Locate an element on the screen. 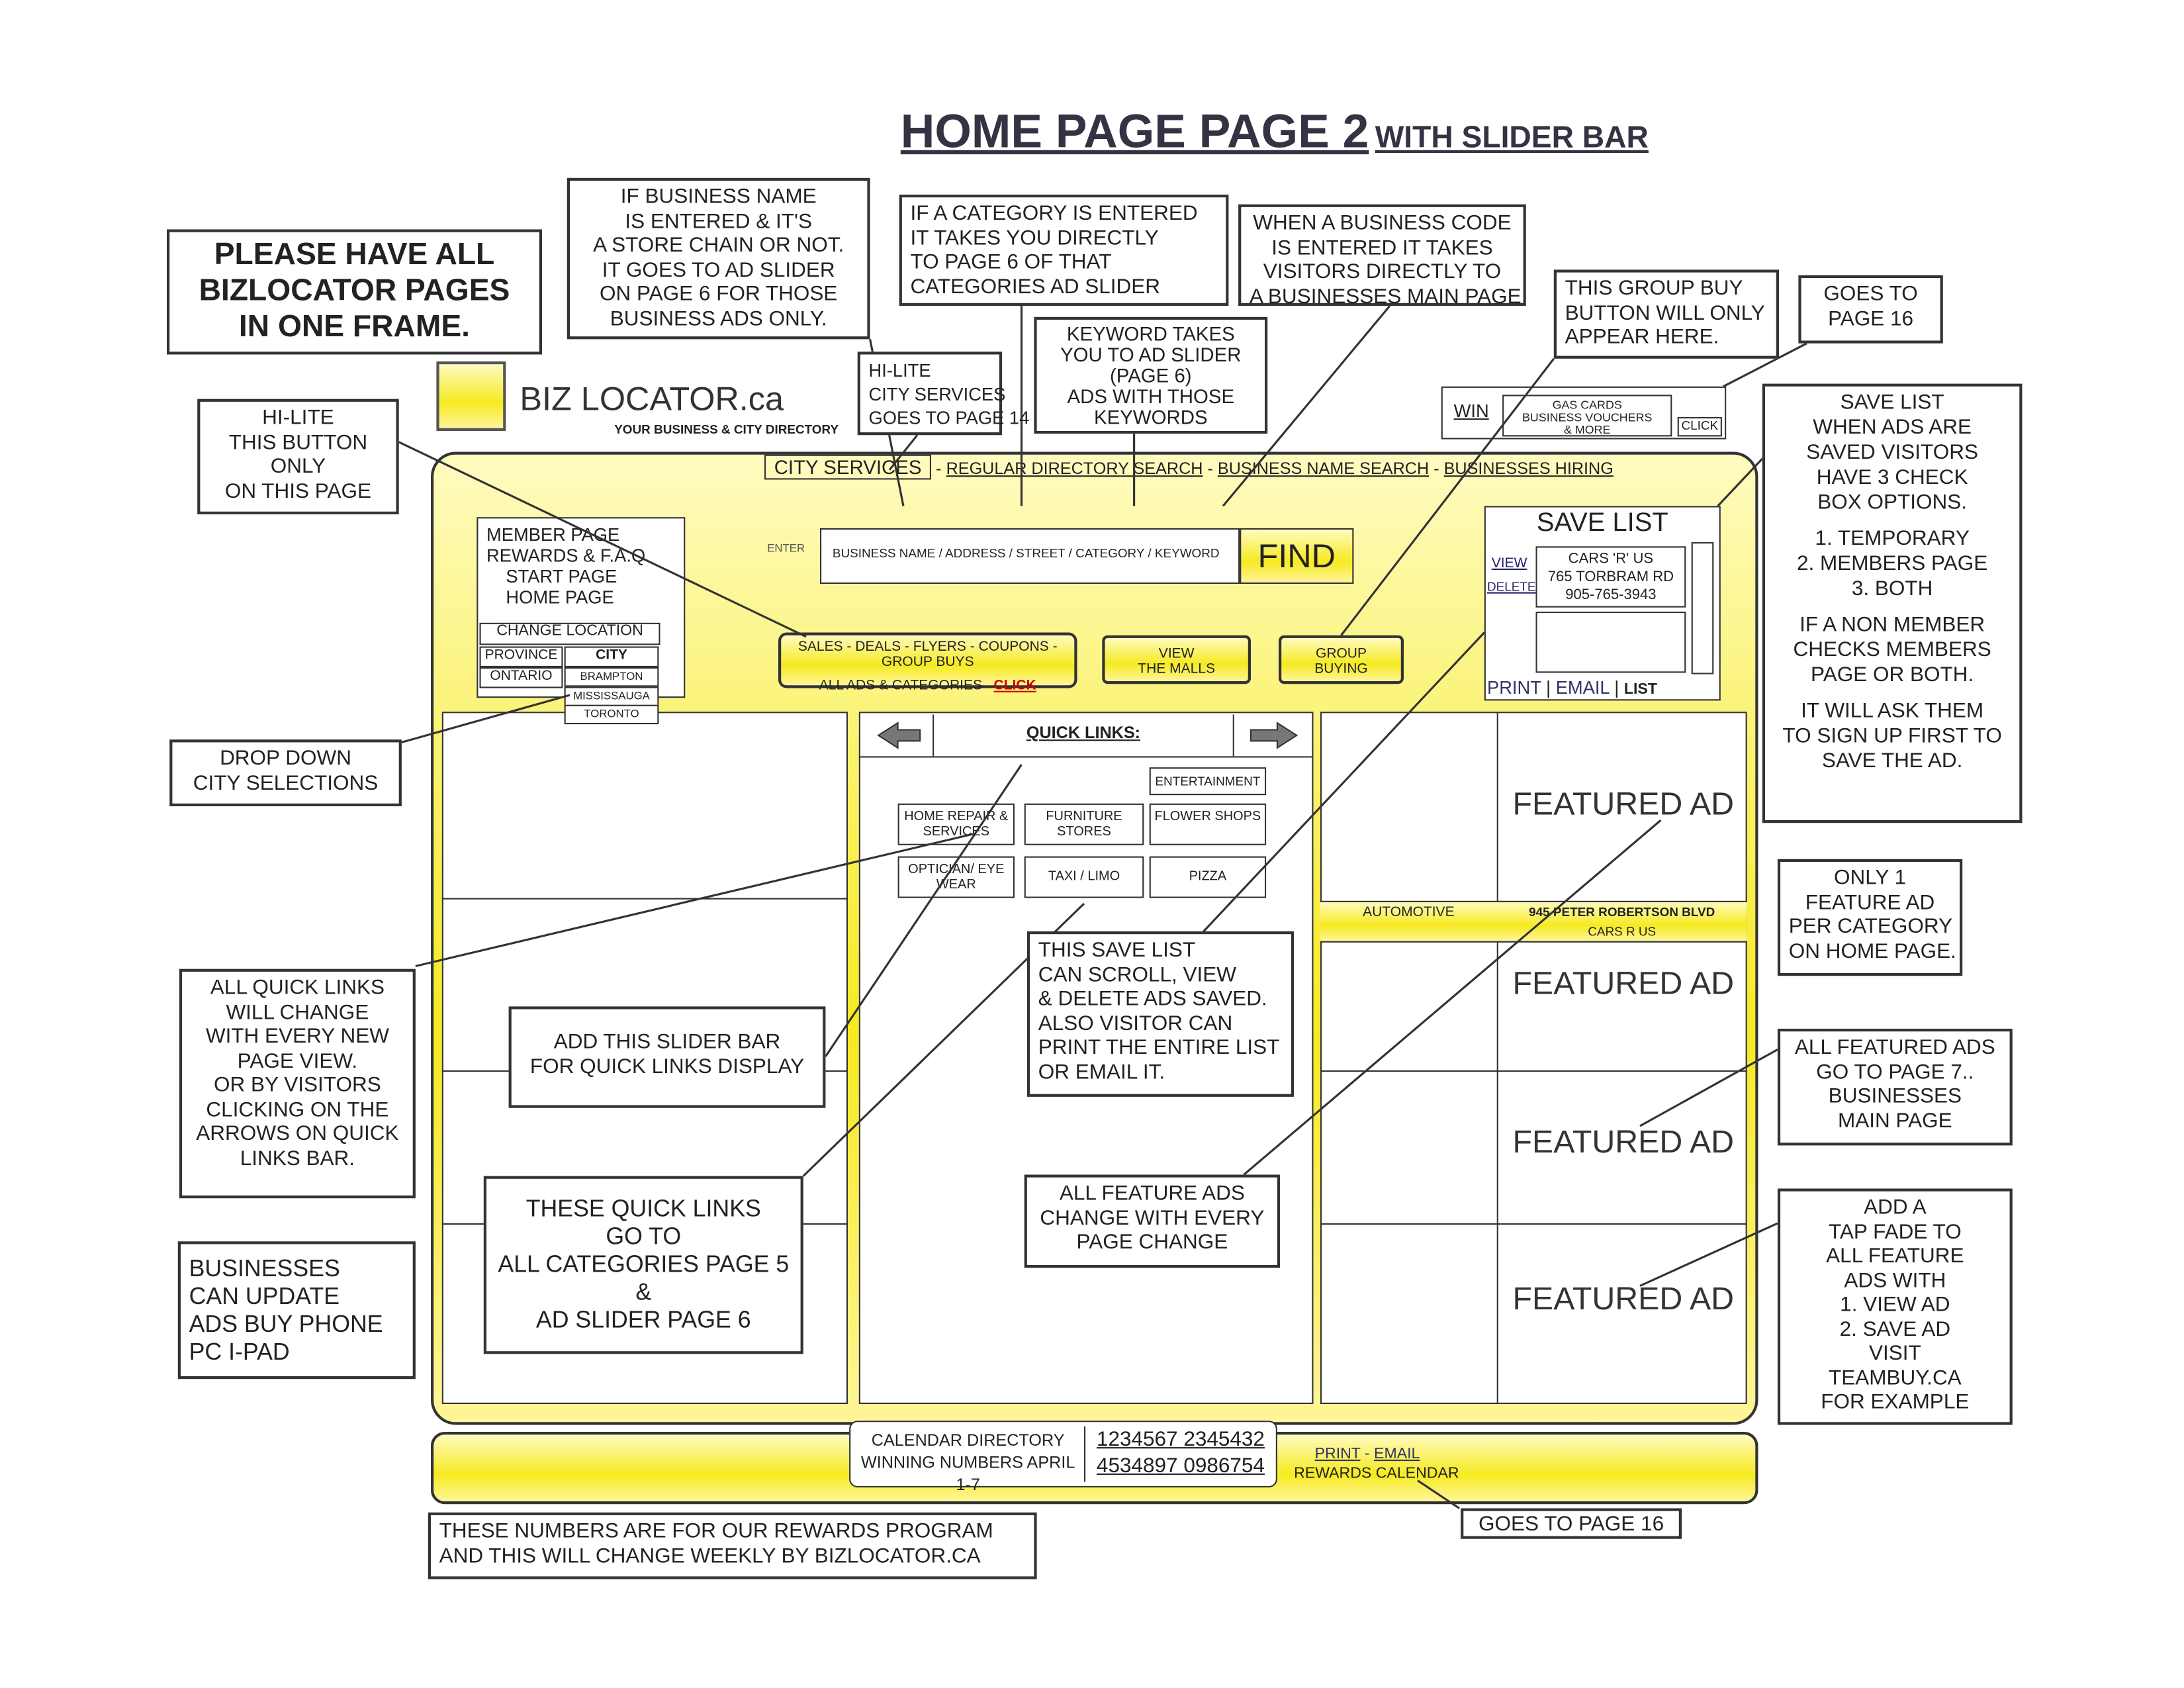 The width and height of the screenshot is (2184, 1688). winning-numbers: 1234567 2345432 4534897 0986754 is located at coordinates (1179, 1454).